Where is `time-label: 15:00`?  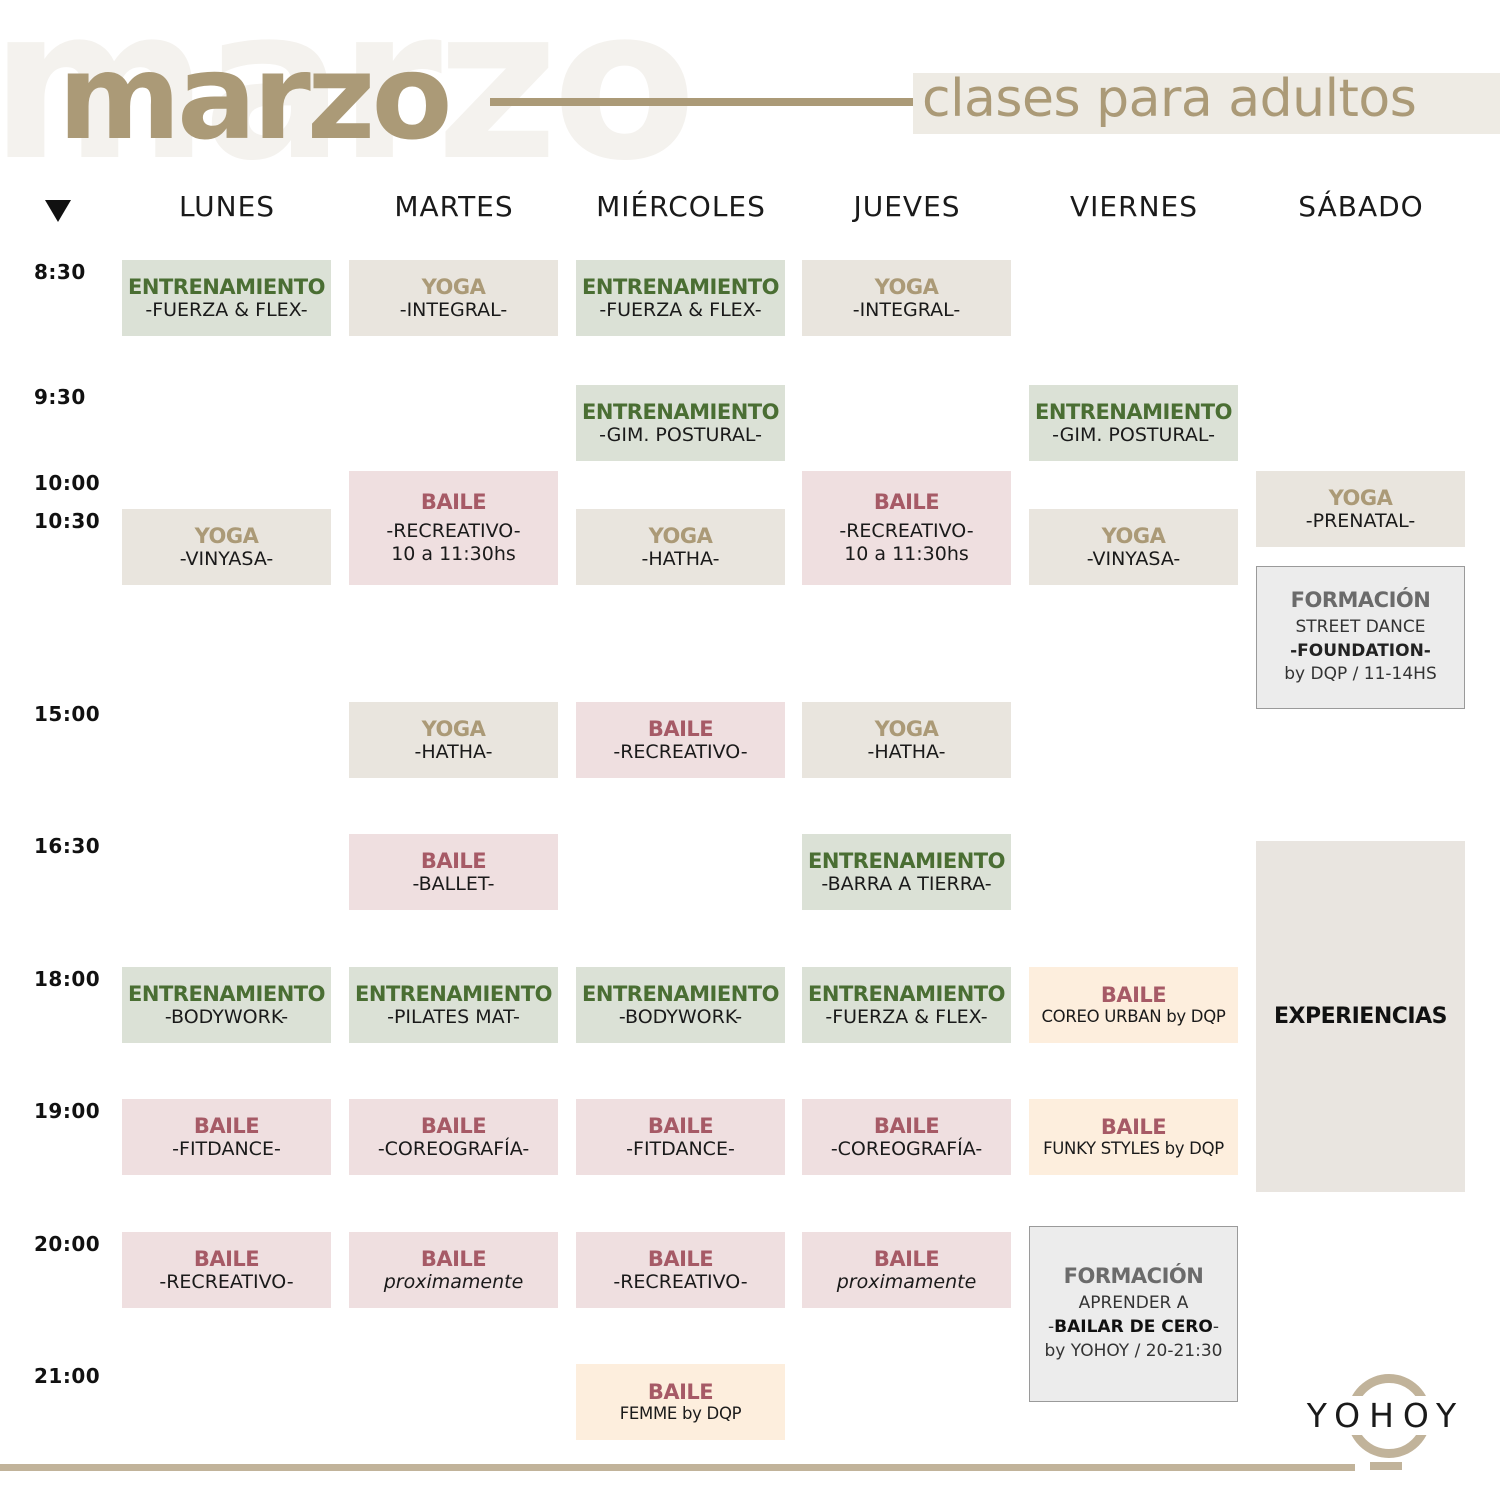
time-label: 15:00 is located at coordinates (67, 714).